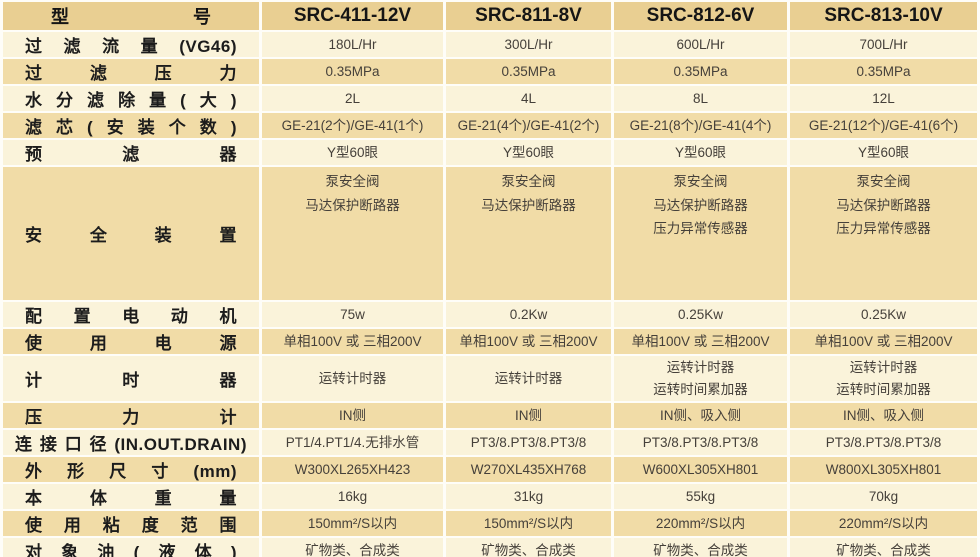  I want to click on cell-value: 12L, so click(883, 98).